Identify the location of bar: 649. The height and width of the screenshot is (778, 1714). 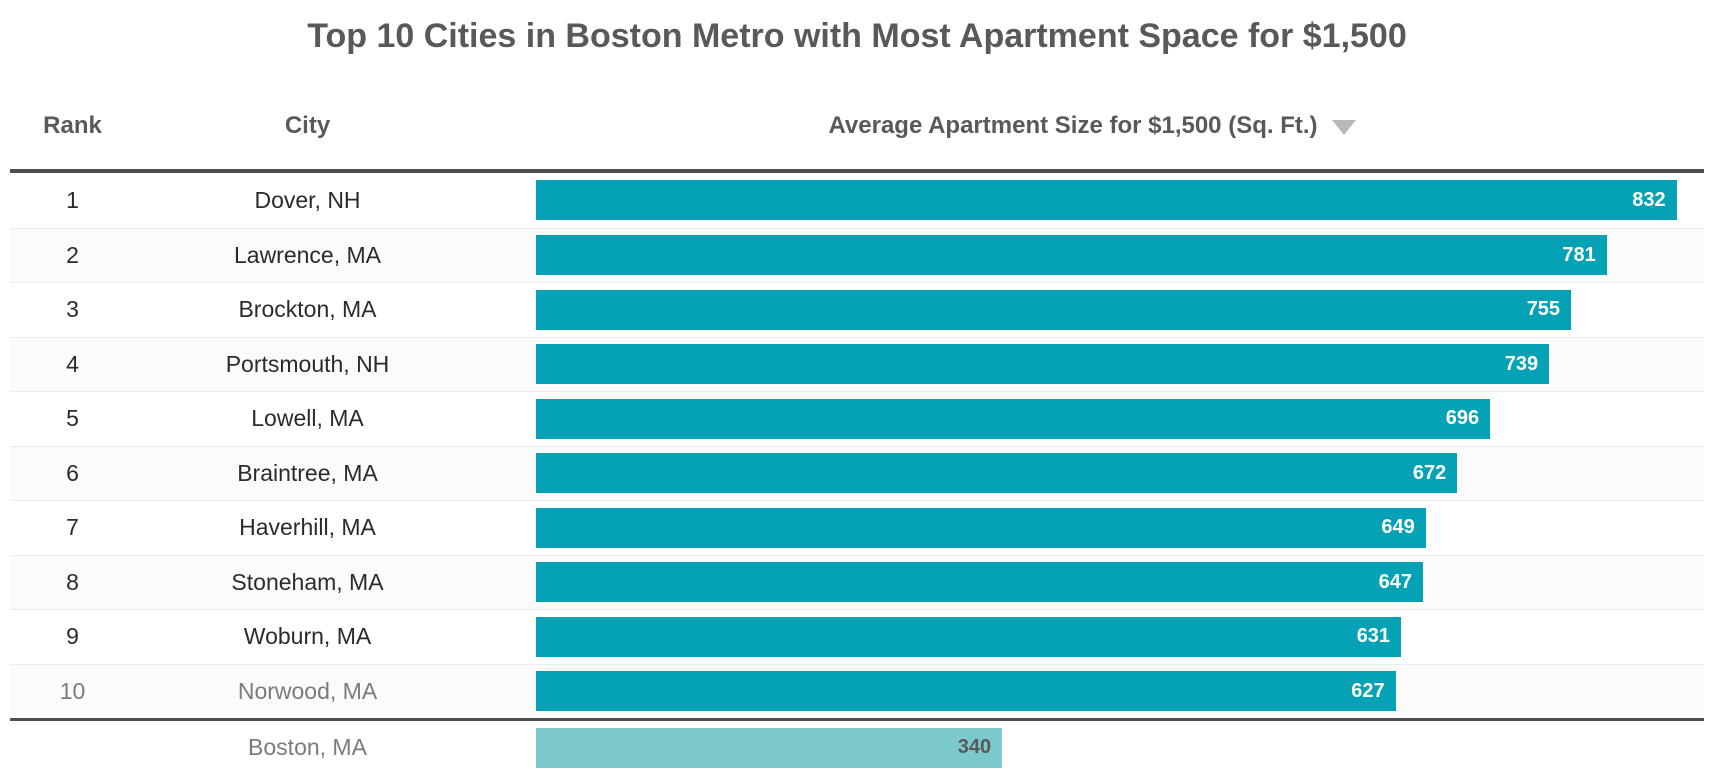
(981, 527).